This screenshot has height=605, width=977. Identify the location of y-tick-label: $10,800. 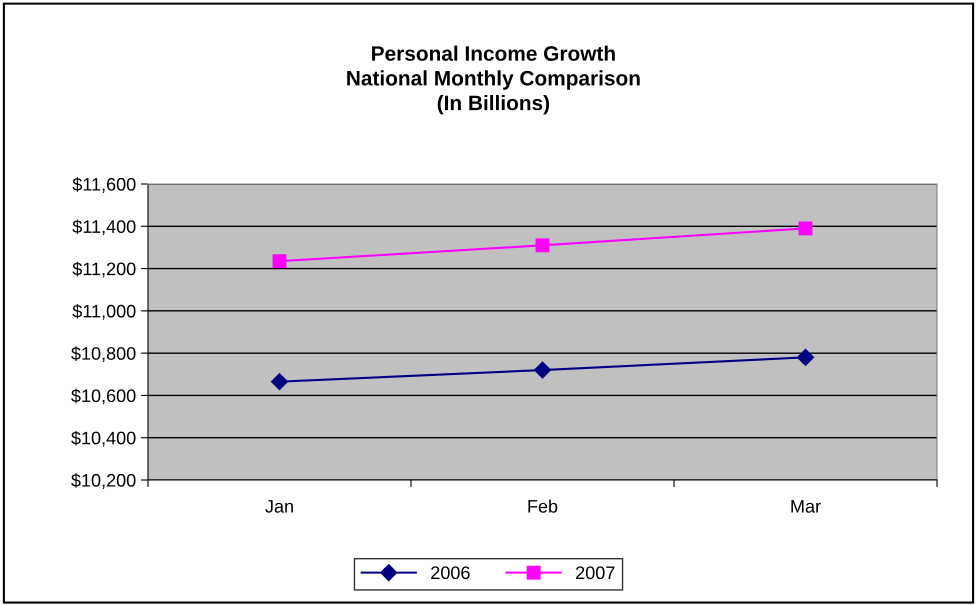
(103, 354).